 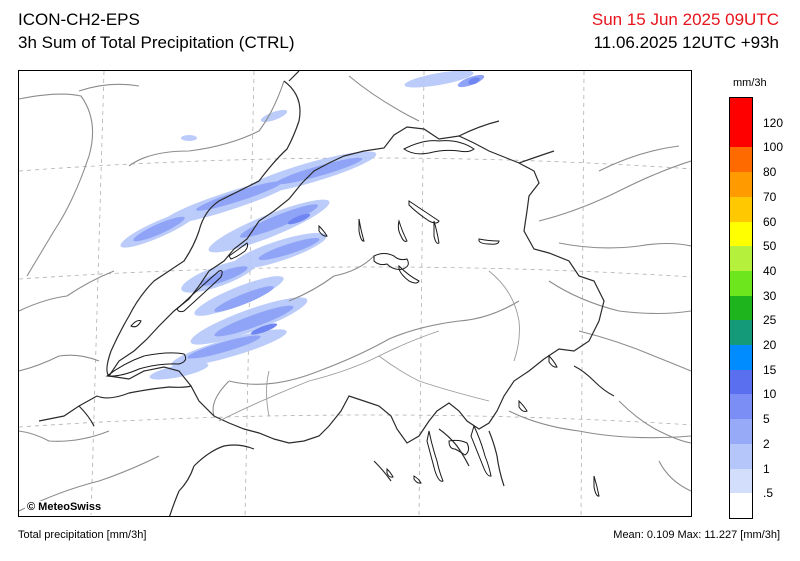 What do you see at coordinates (770, 345) in the screenshot?
I see `colorbar-label: 20` at bounding box center [770, 345].